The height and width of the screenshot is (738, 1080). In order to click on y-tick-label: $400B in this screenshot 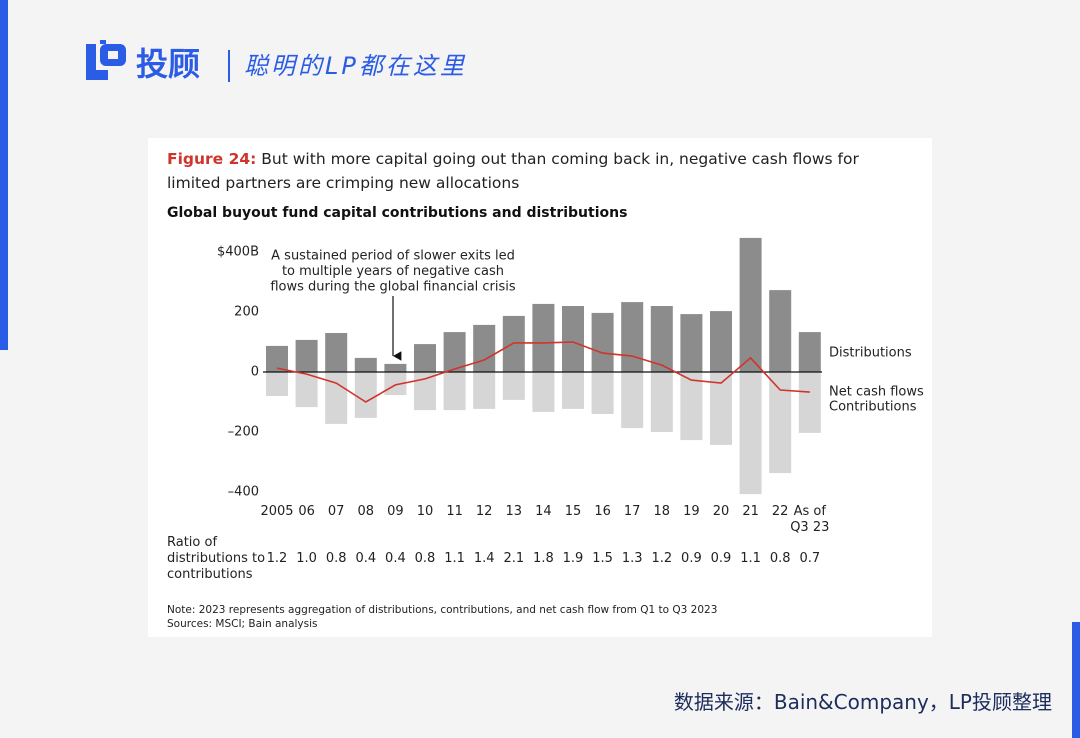, I will do `click(238, 252)`.